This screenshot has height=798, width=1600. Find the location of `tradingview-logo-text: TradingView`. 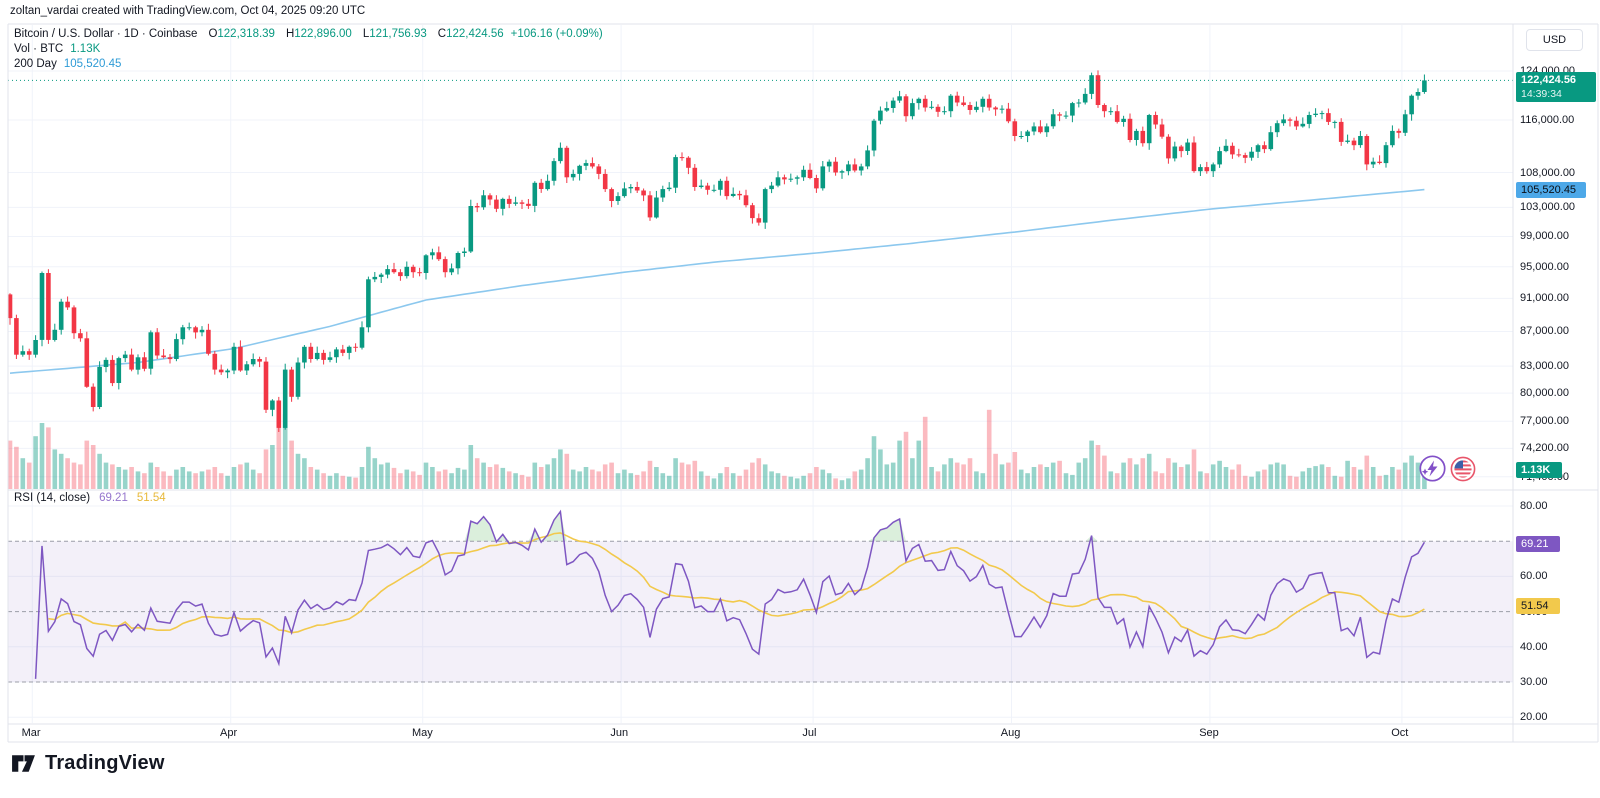

tradingview-logo-text: TradingView is located at coordinates (105, 763).